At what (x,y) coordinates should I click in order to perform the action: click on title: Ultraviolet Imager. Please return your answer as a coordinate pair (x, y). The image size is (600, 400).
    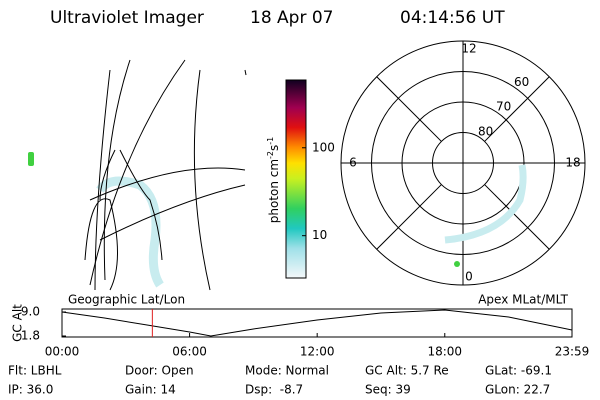
    Looking at the image, I should click on (127, 18).